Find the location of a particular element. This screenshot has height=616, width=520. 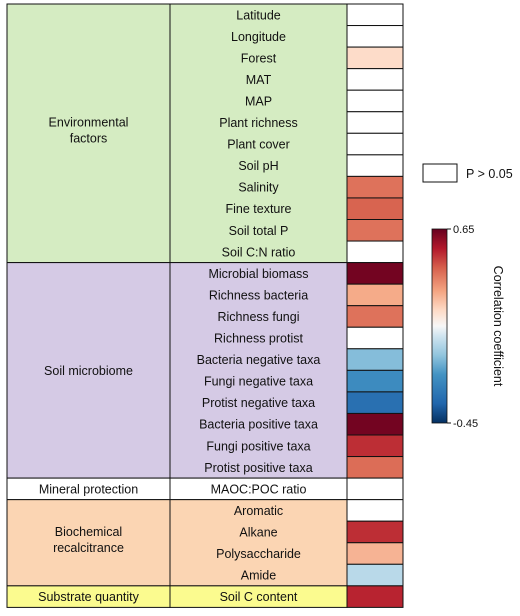

row-label: Soil total P is located at coordinates (259, 231).